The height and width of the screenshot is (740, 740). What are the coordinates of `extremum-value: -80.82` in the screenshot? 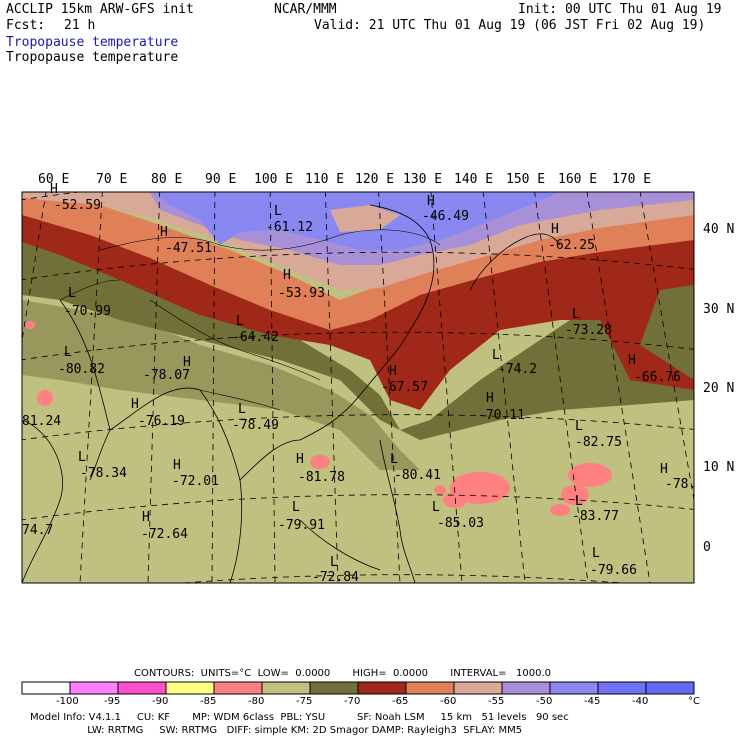 It's located at (81, 369).